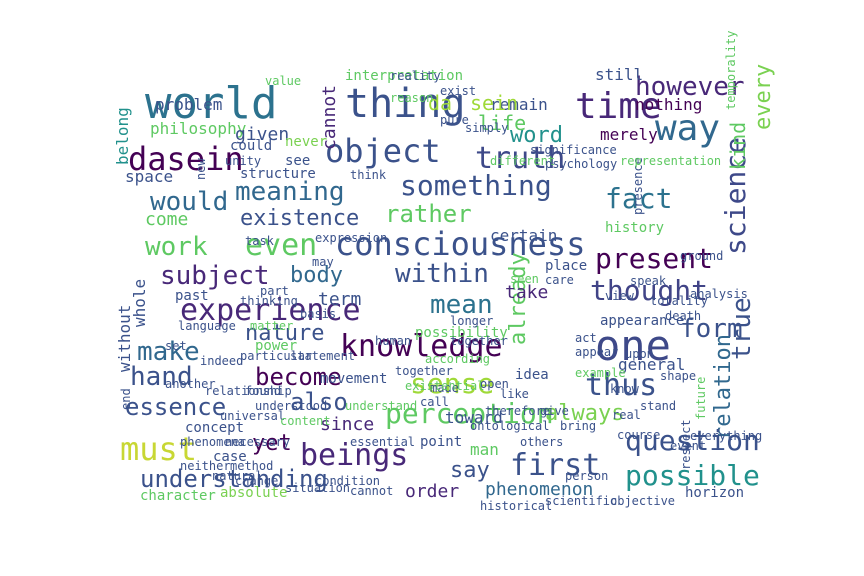 Image resolution: width=864 pixels, height=576 pixels. I want to click on cloud-word: new, so click(201, 169).